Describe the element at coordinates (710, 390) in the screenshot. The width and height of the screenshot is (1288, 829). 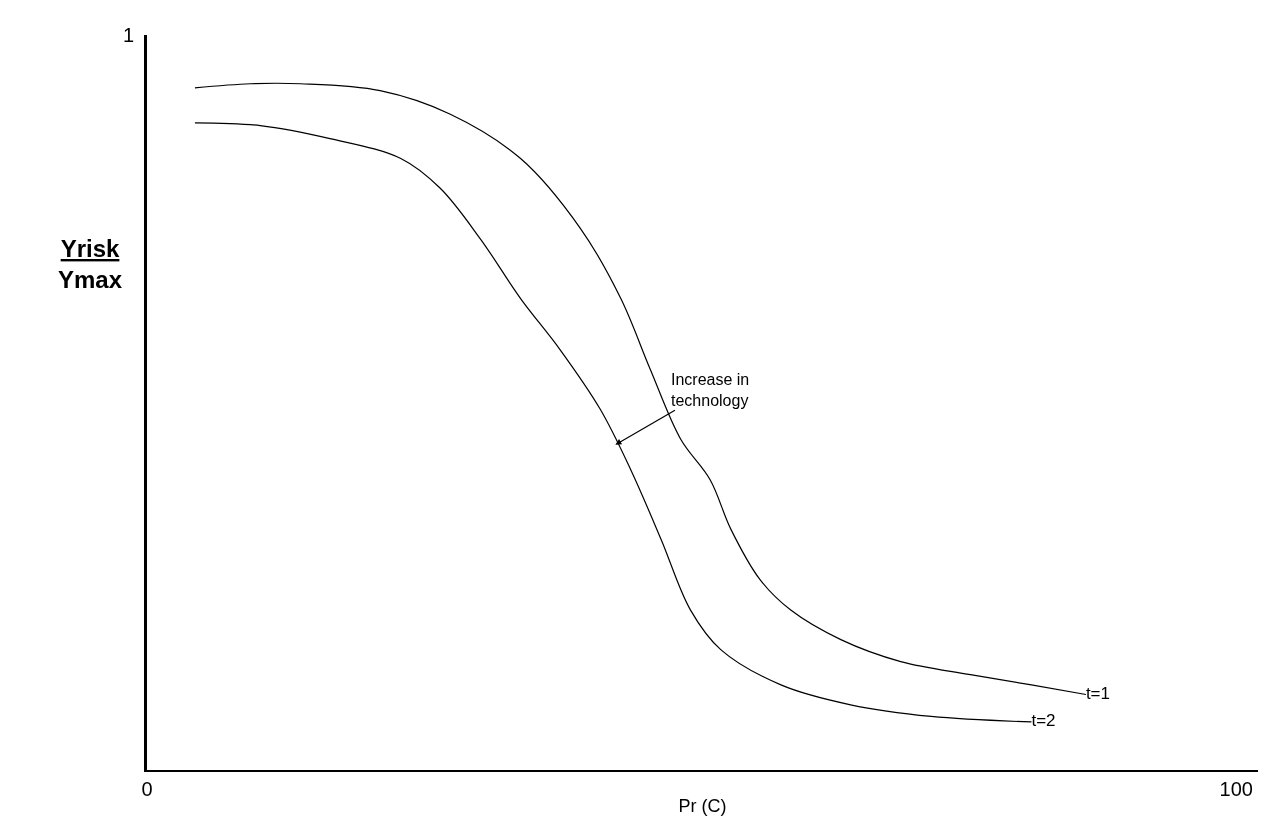
I see `annotation: Increase in technology` at that location.